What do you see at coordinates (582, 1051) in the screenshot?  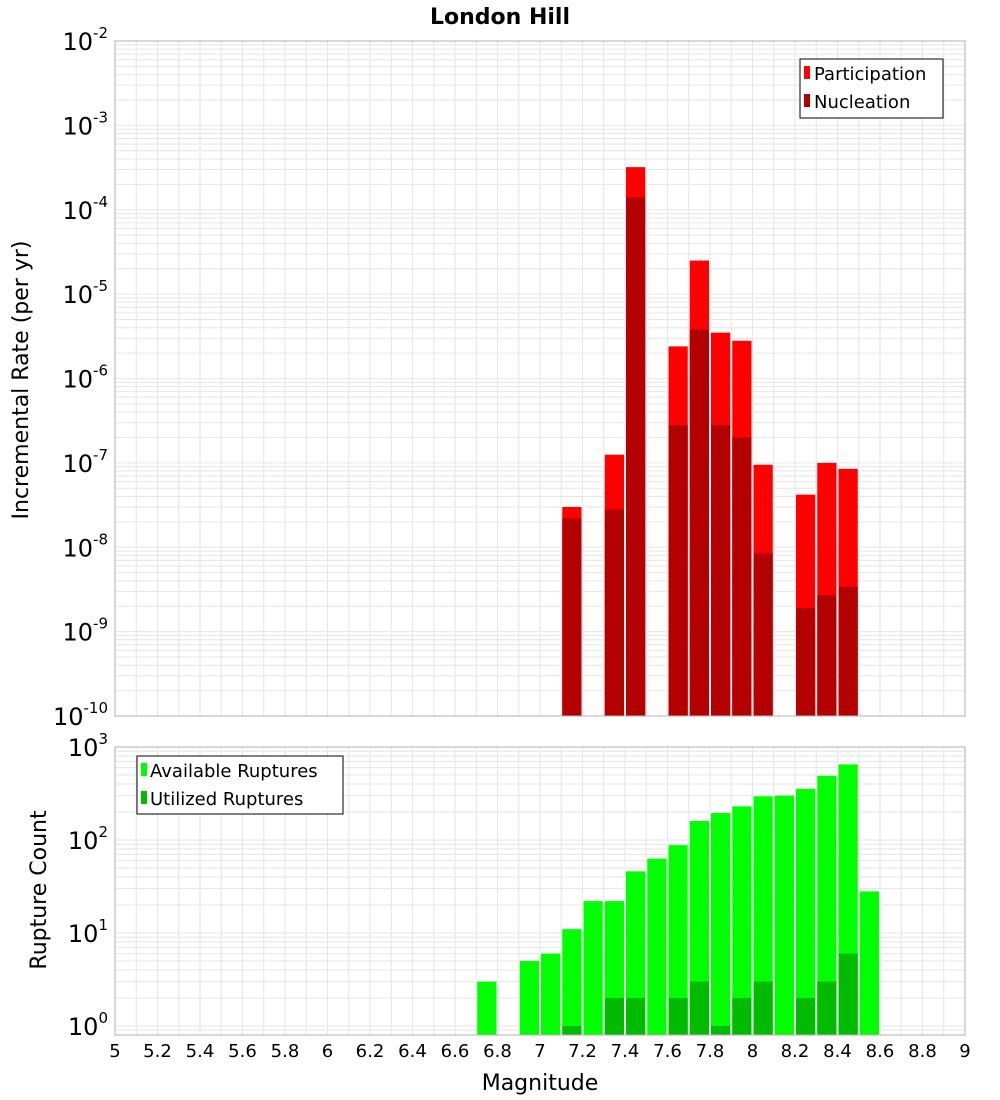 I see `x-tick-label: 7.2` at bounding box center [582, 1051].